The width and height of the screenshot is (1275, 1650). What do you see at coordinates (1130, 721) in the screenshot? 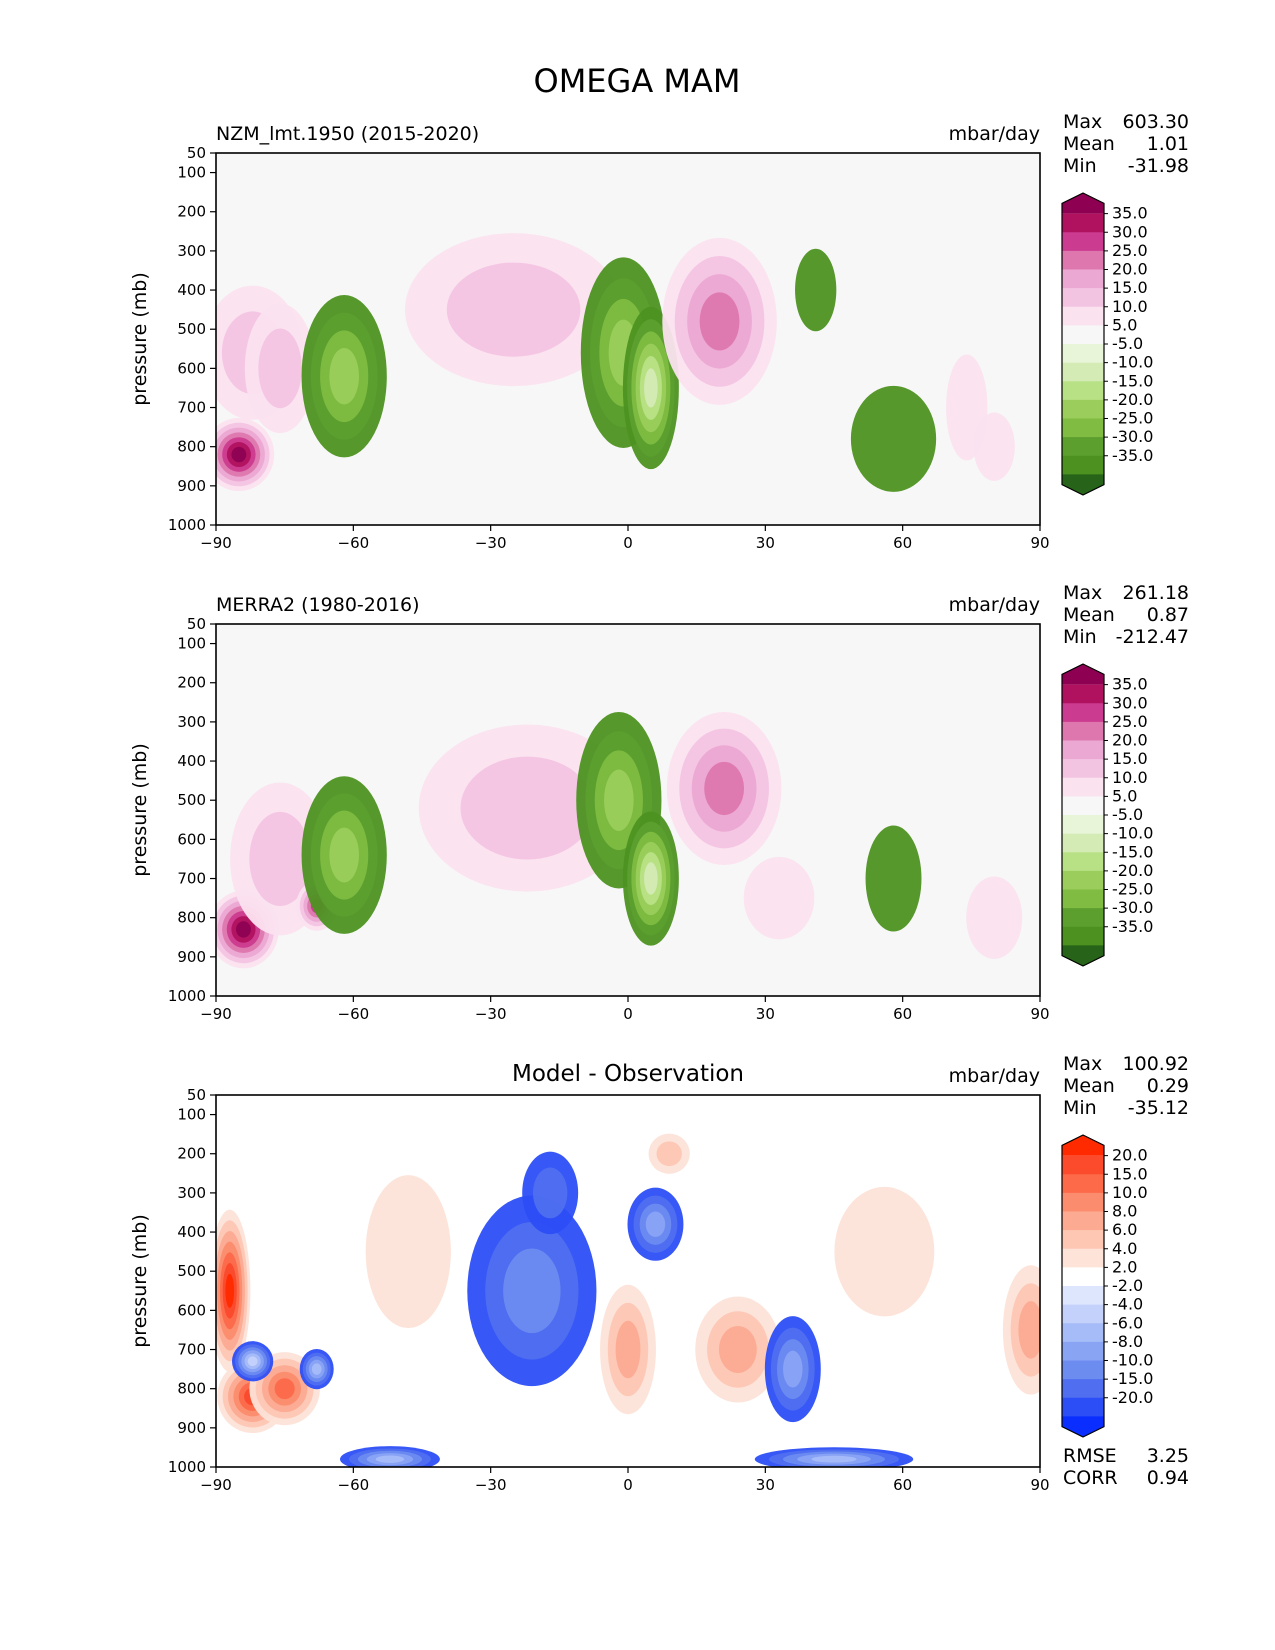
I see `colorbar-label: 25.0` at bounding box center [1130, 721].